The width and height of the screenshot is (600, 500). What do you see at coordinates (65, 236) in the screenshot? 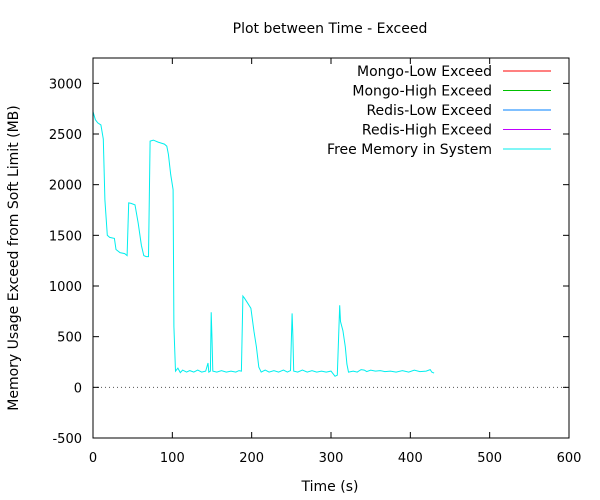
I see `y-tick-label: 1500` at bounding box center [65, 236].